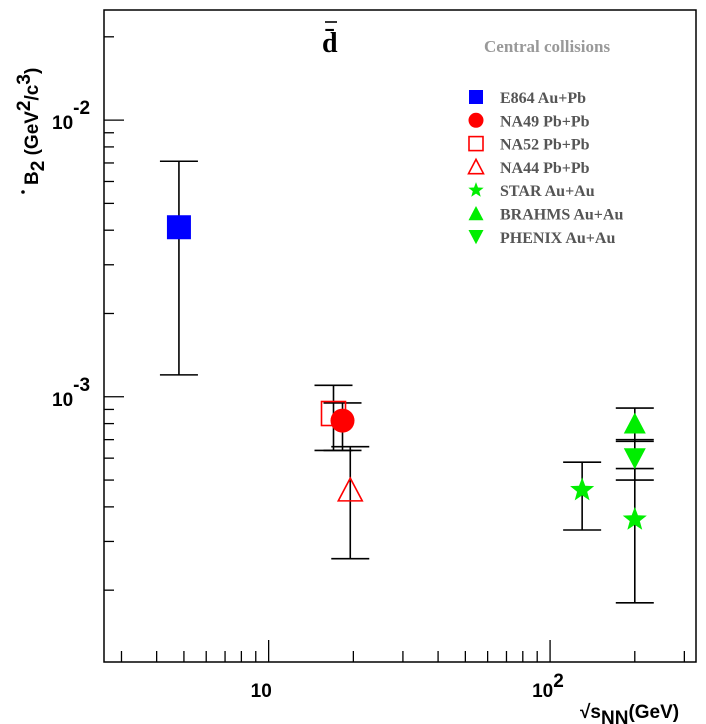 The height and width of the screenshot is (724, 706). Describe the element at coordinates (545, 145) in the screenshot. I see `legend-entry-label: NA52 Pb+Pb` at that location.